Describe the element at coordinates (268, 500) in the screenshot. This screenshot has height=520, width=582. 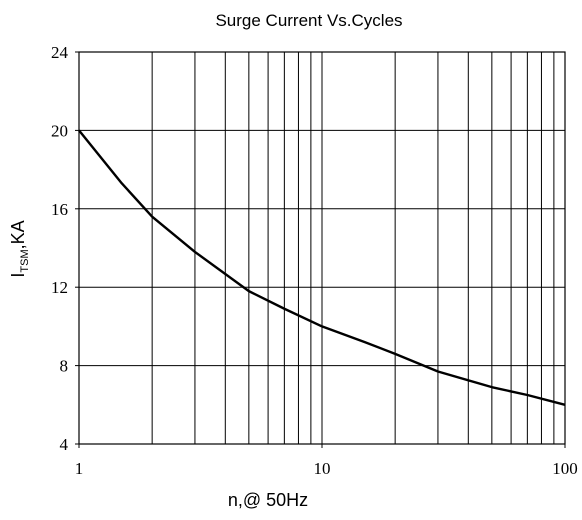
I see `x-axis-label: n,@ 50Hz` at that location.